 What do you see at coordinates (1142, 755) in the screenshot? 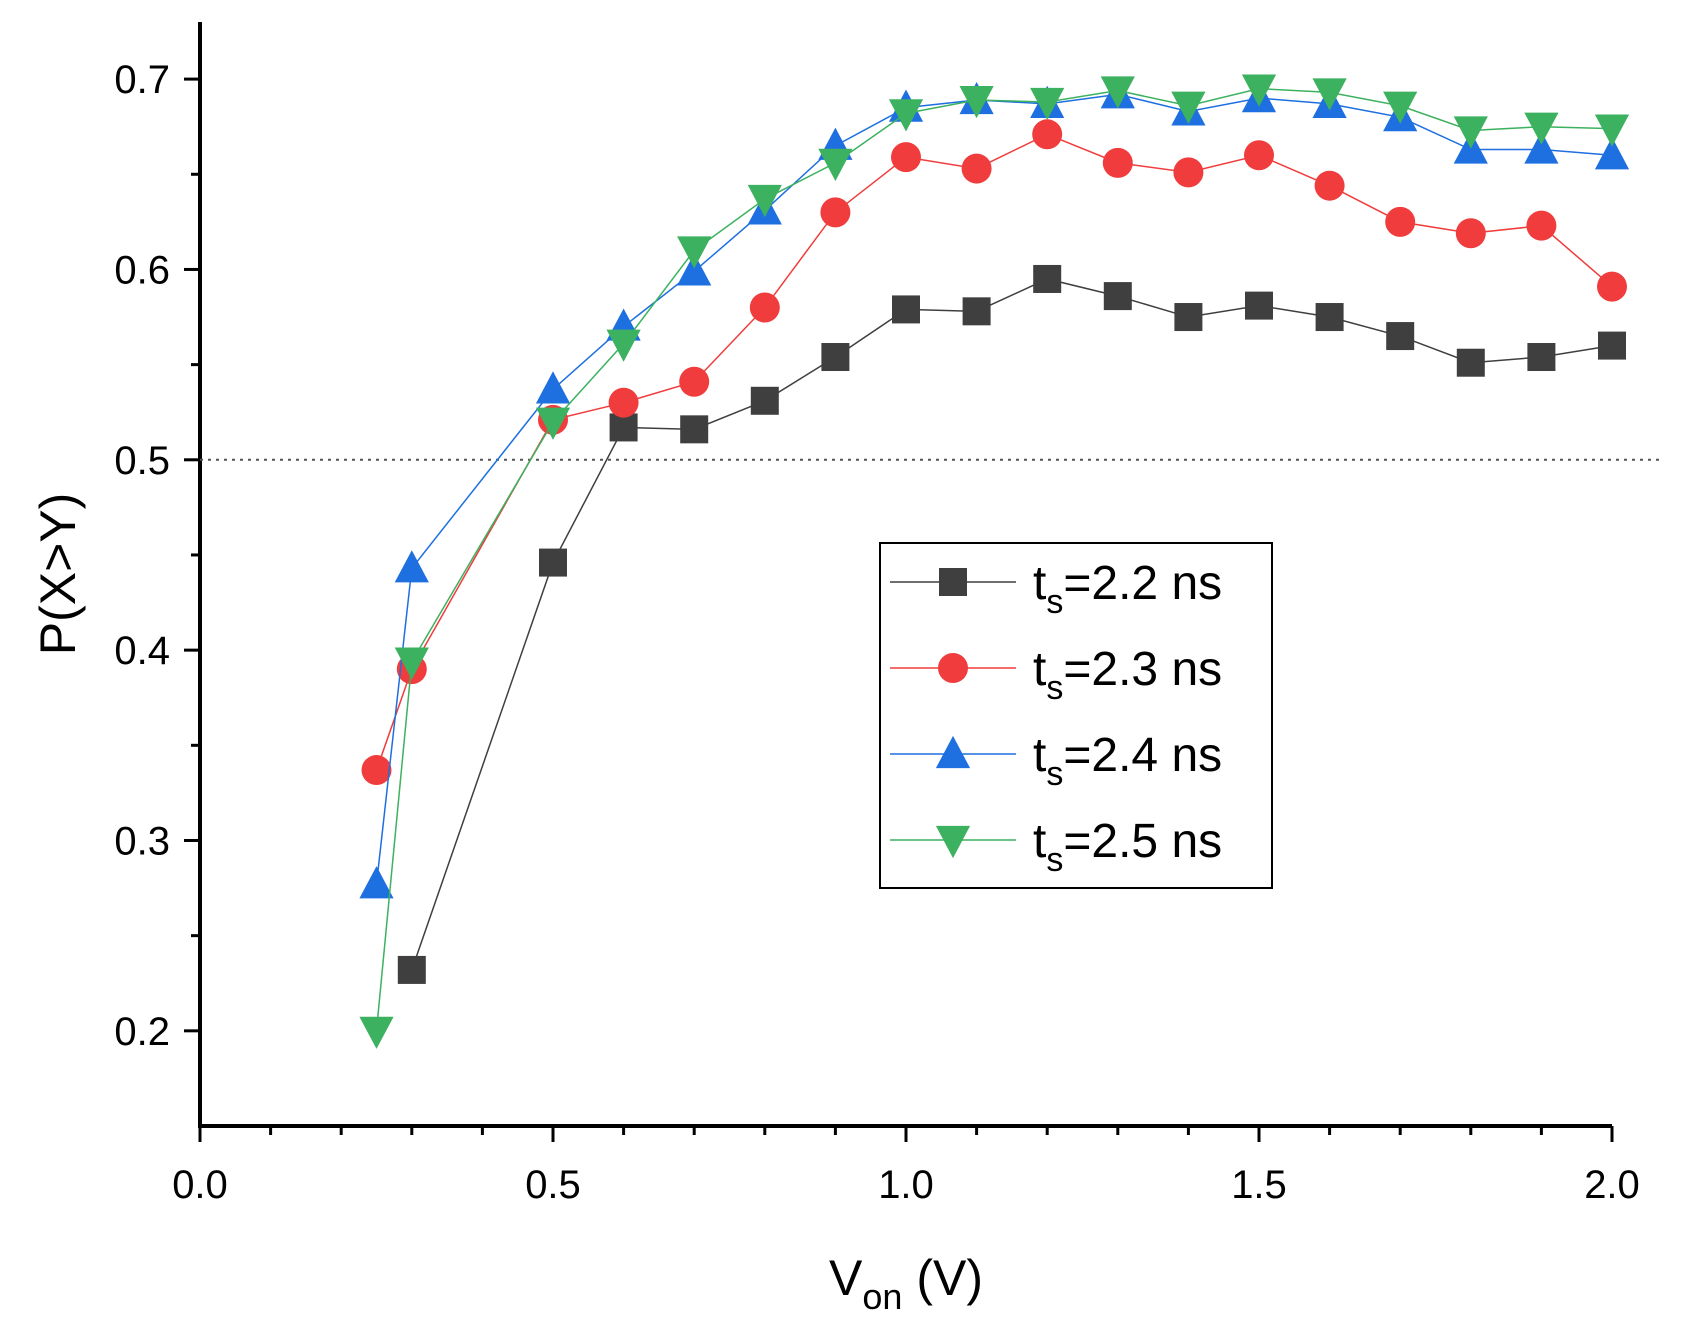
I see `legend-label-rest: =2.4 ns` at bounding box center [1142, 755].